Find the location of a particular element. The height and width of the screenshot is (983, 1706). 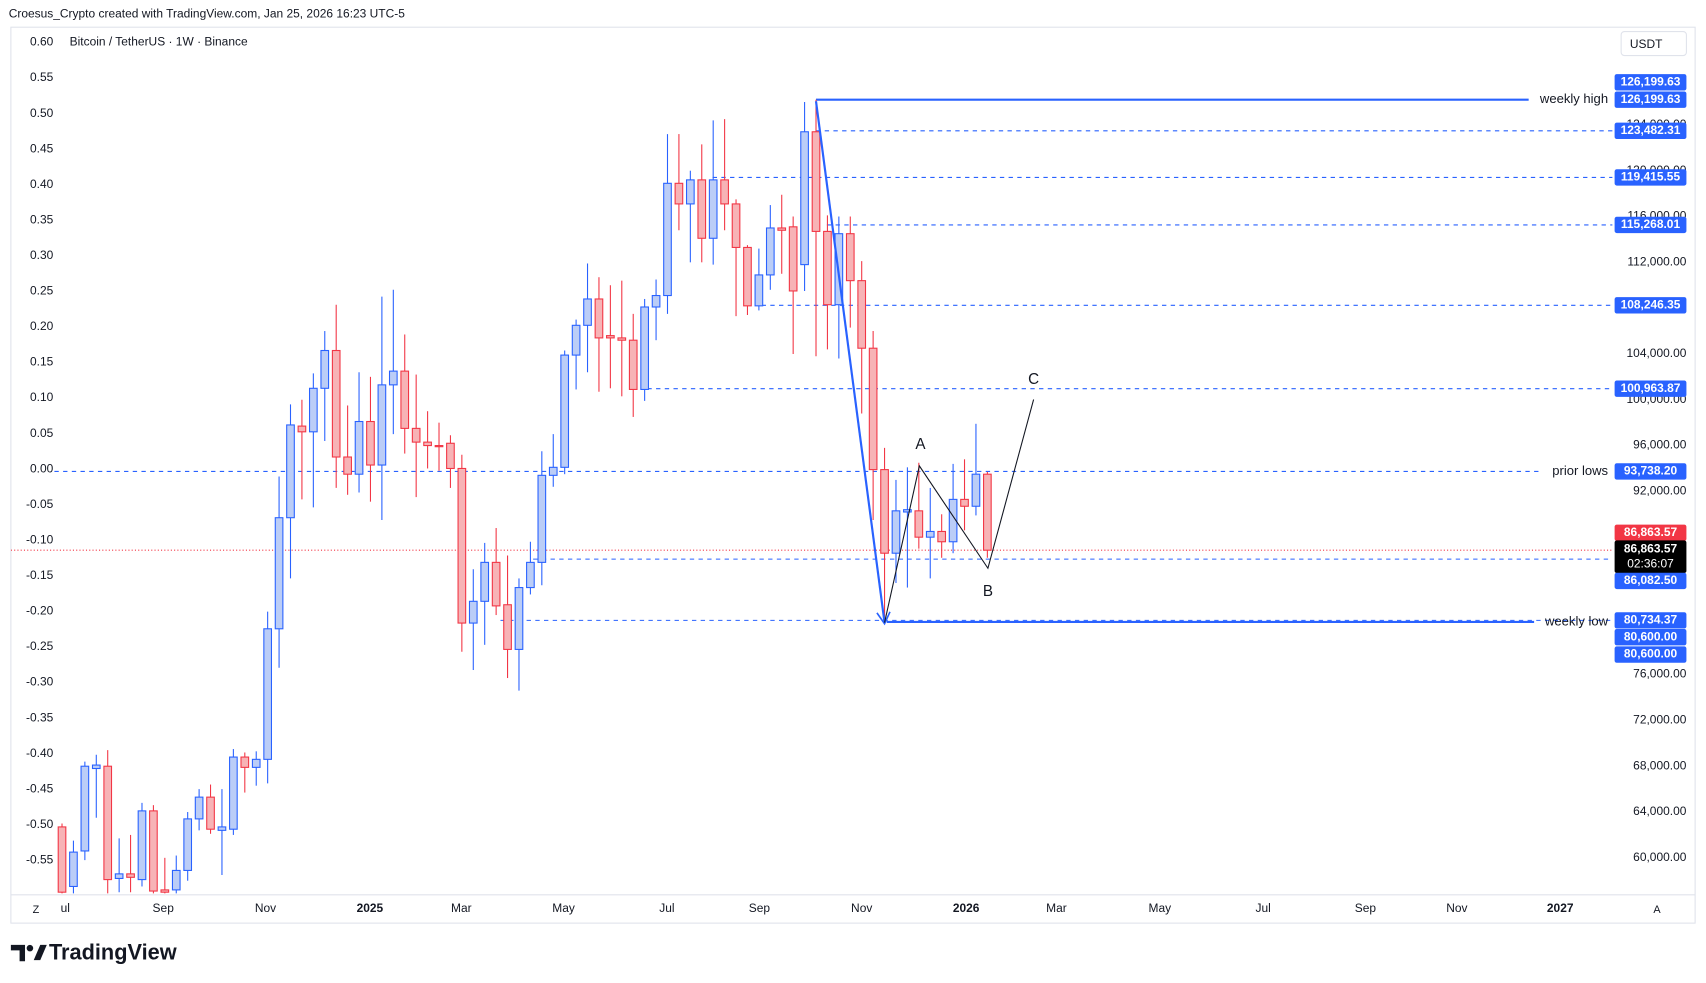

x-tick-label: 2026 is located at coordinates (966, 908).